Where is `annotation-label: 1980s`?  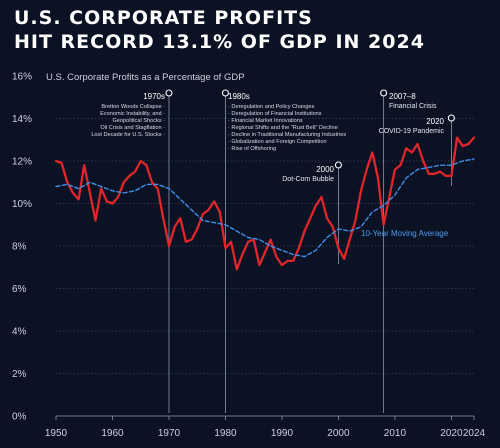 annotation-label: 1980s is located at coordinates (239, 96).